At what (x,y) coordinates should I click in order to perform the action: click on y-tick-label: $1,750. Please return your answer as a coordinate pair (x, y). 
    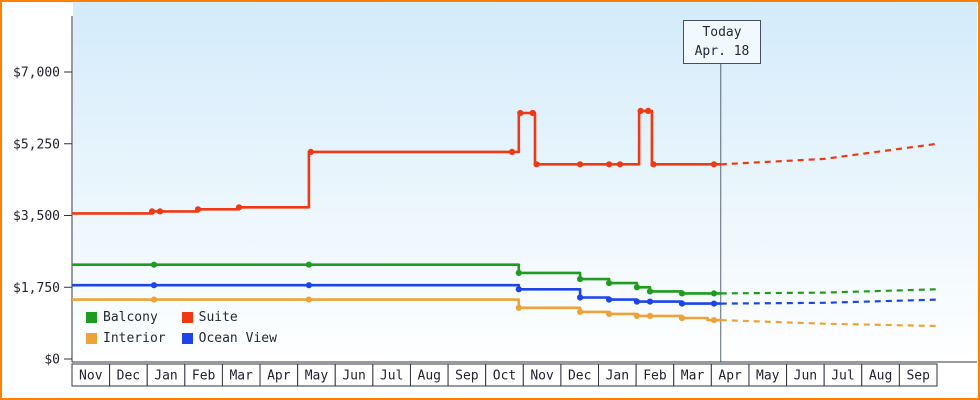
    Looking at the image, I should click on (36, 288).